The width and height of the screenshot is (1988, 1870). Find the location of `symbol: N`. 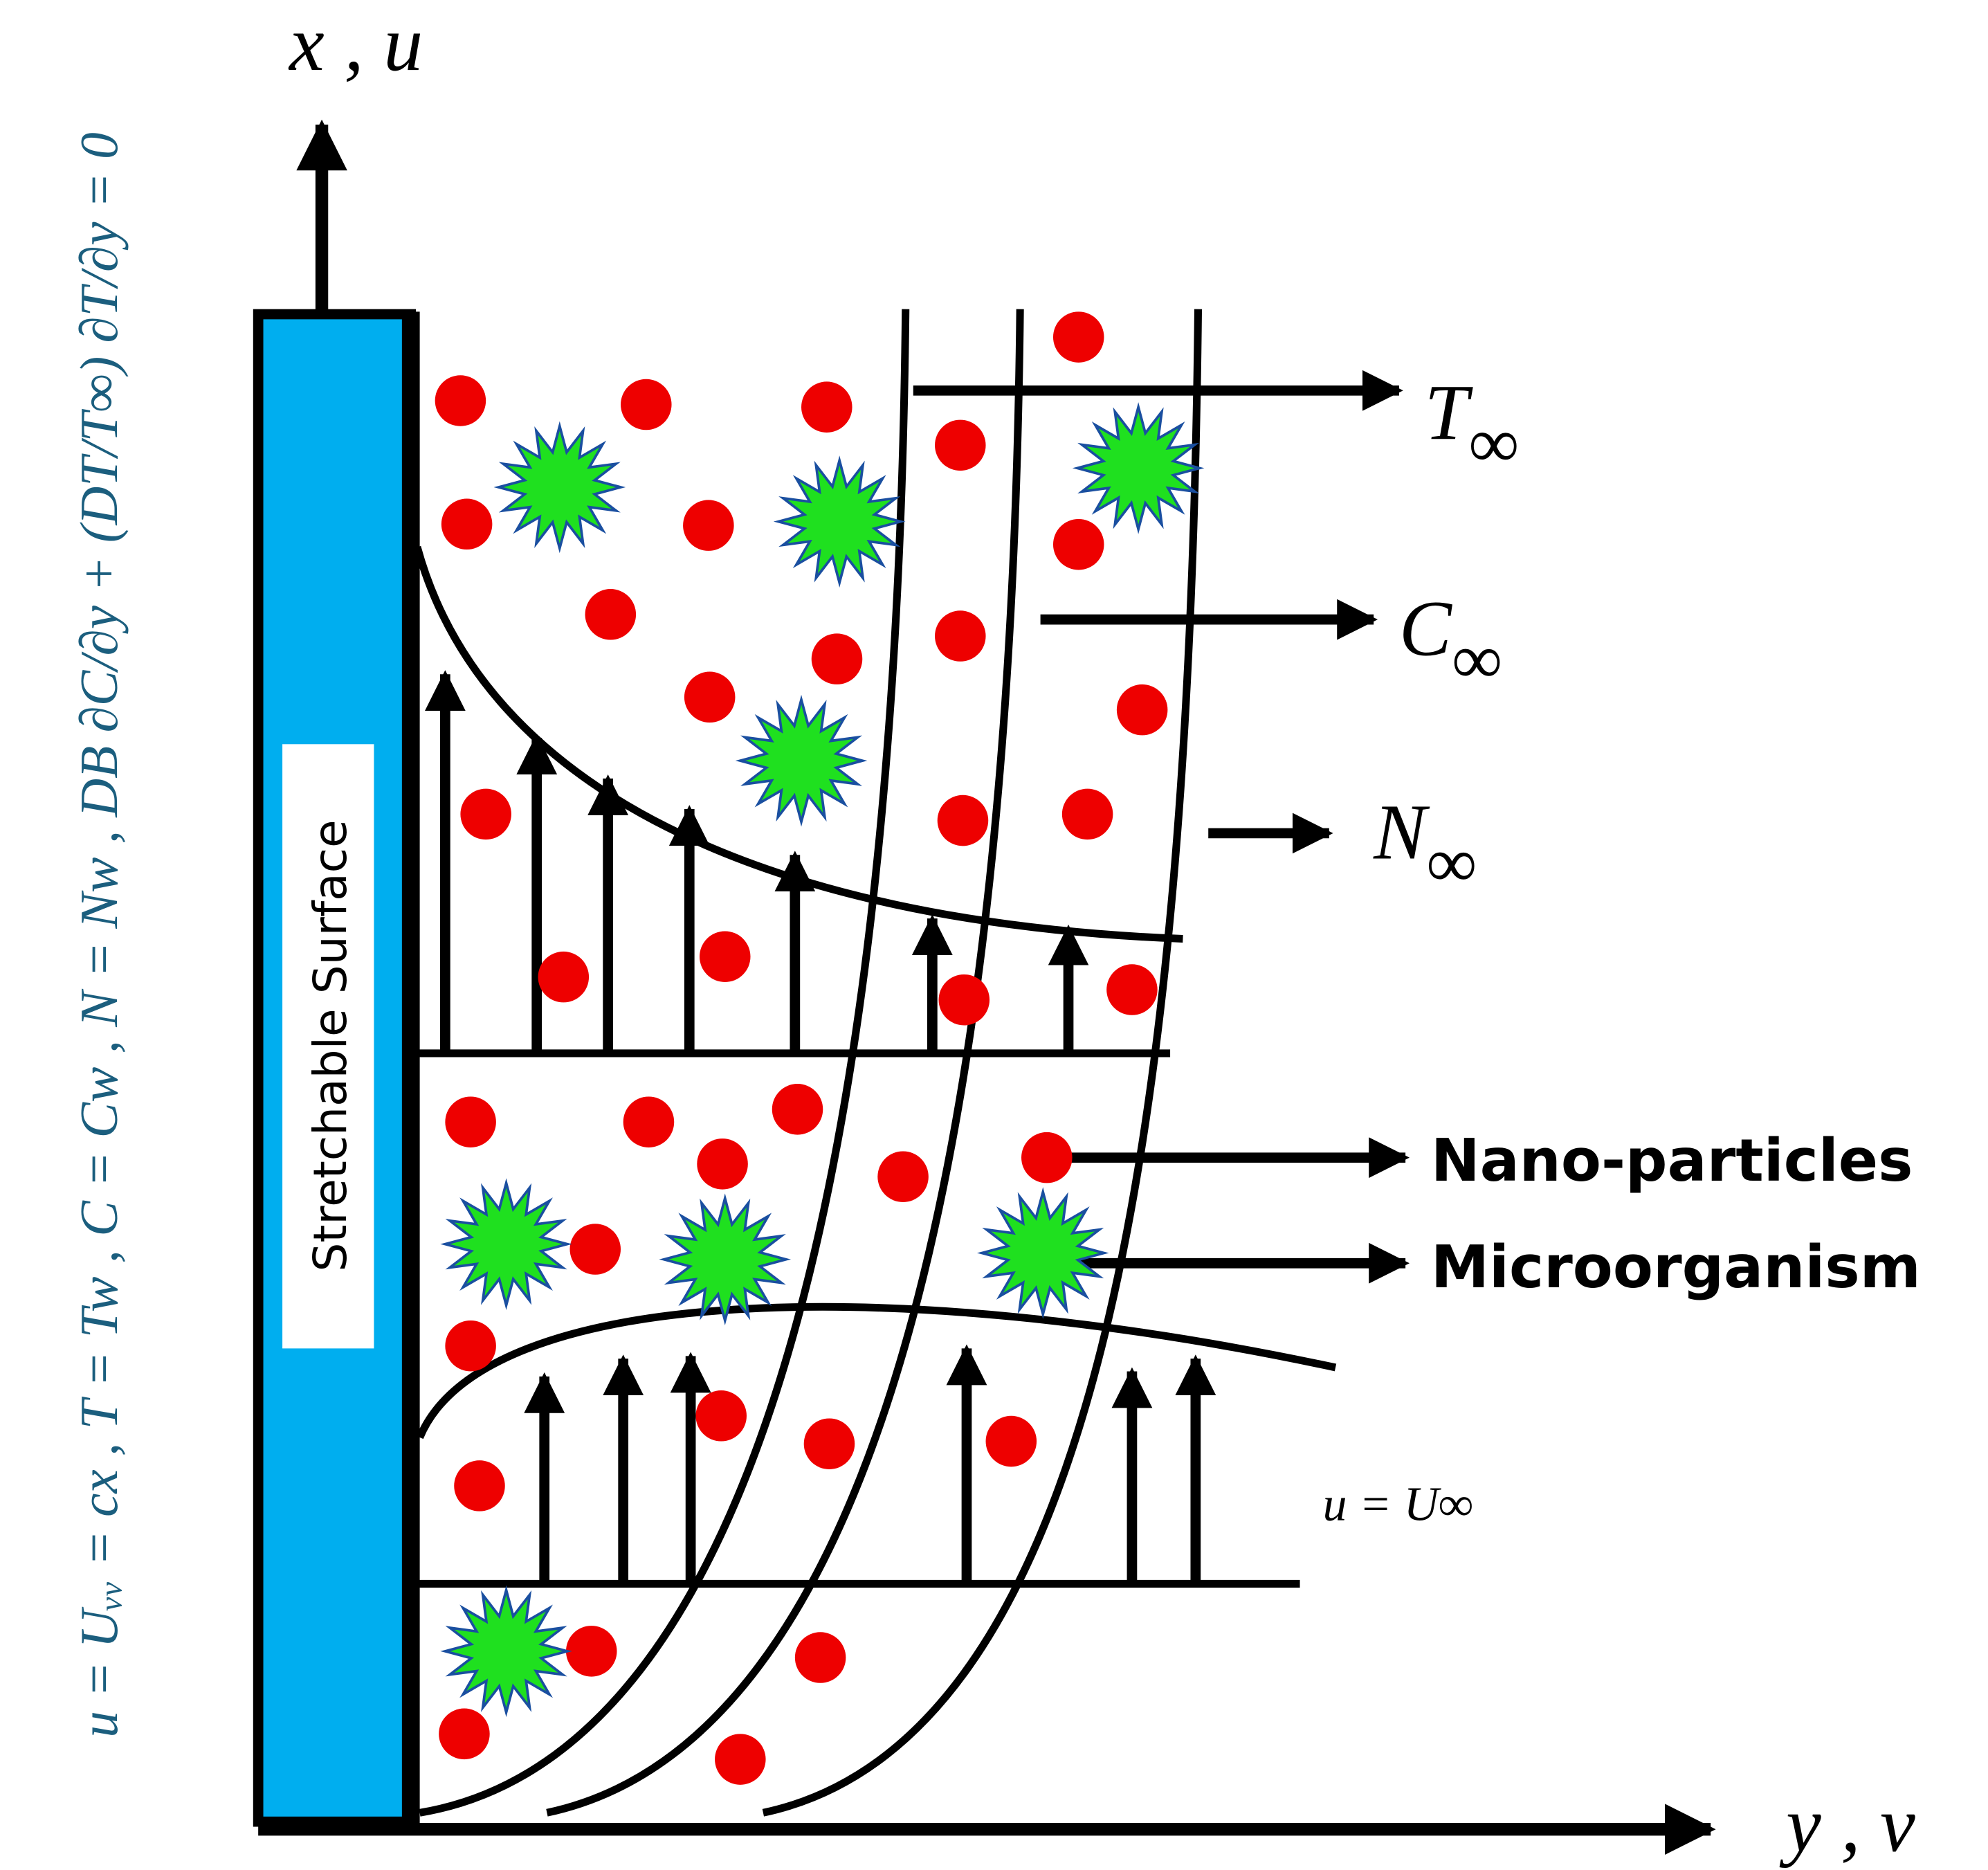

symbol: N is located at coordinates (1401, 832).